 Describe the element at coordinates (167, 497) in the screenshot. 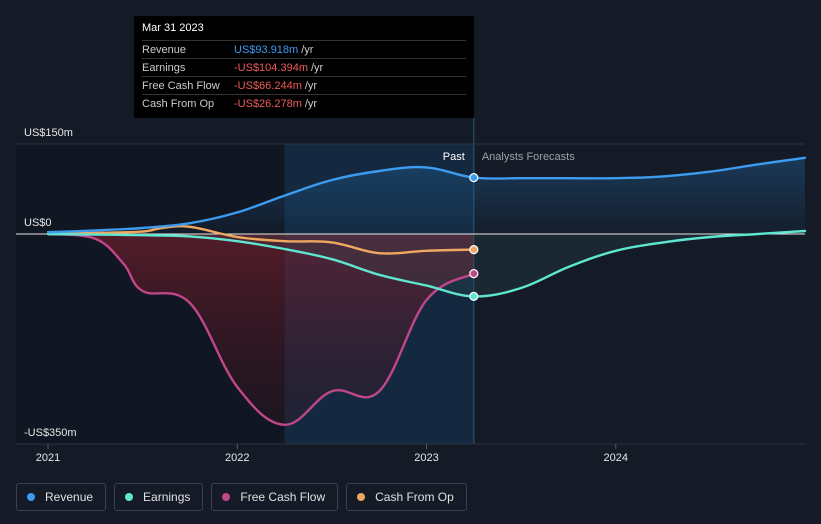

I see `legend-label: Earnings` at that location.